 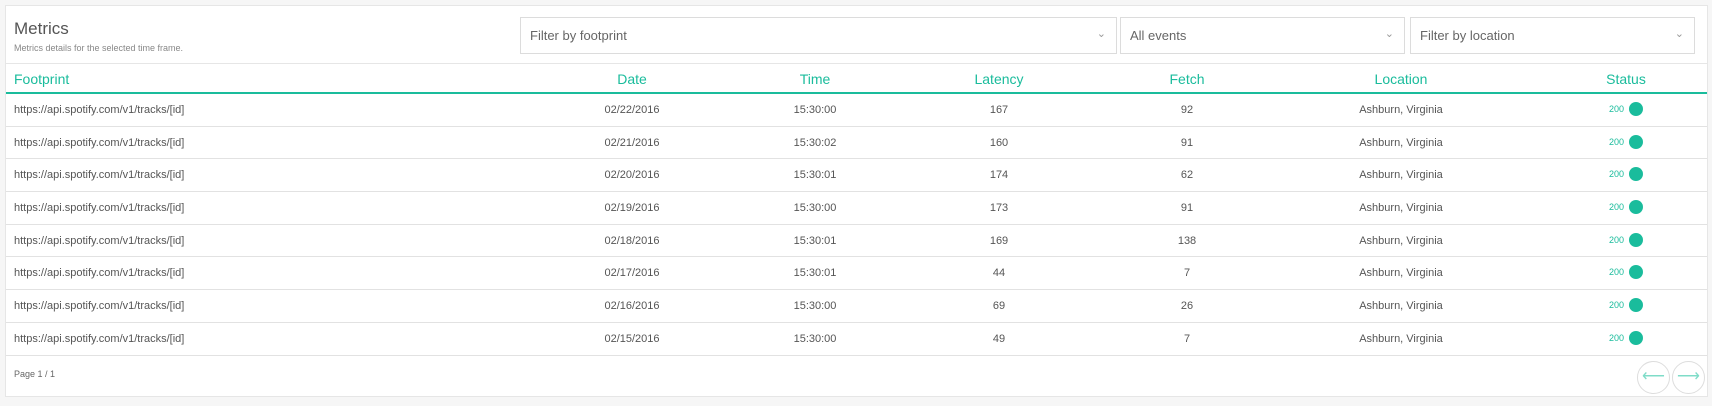 I want to click on footprint-filter-label: Filter by footprint, so click(x=578, y=35).